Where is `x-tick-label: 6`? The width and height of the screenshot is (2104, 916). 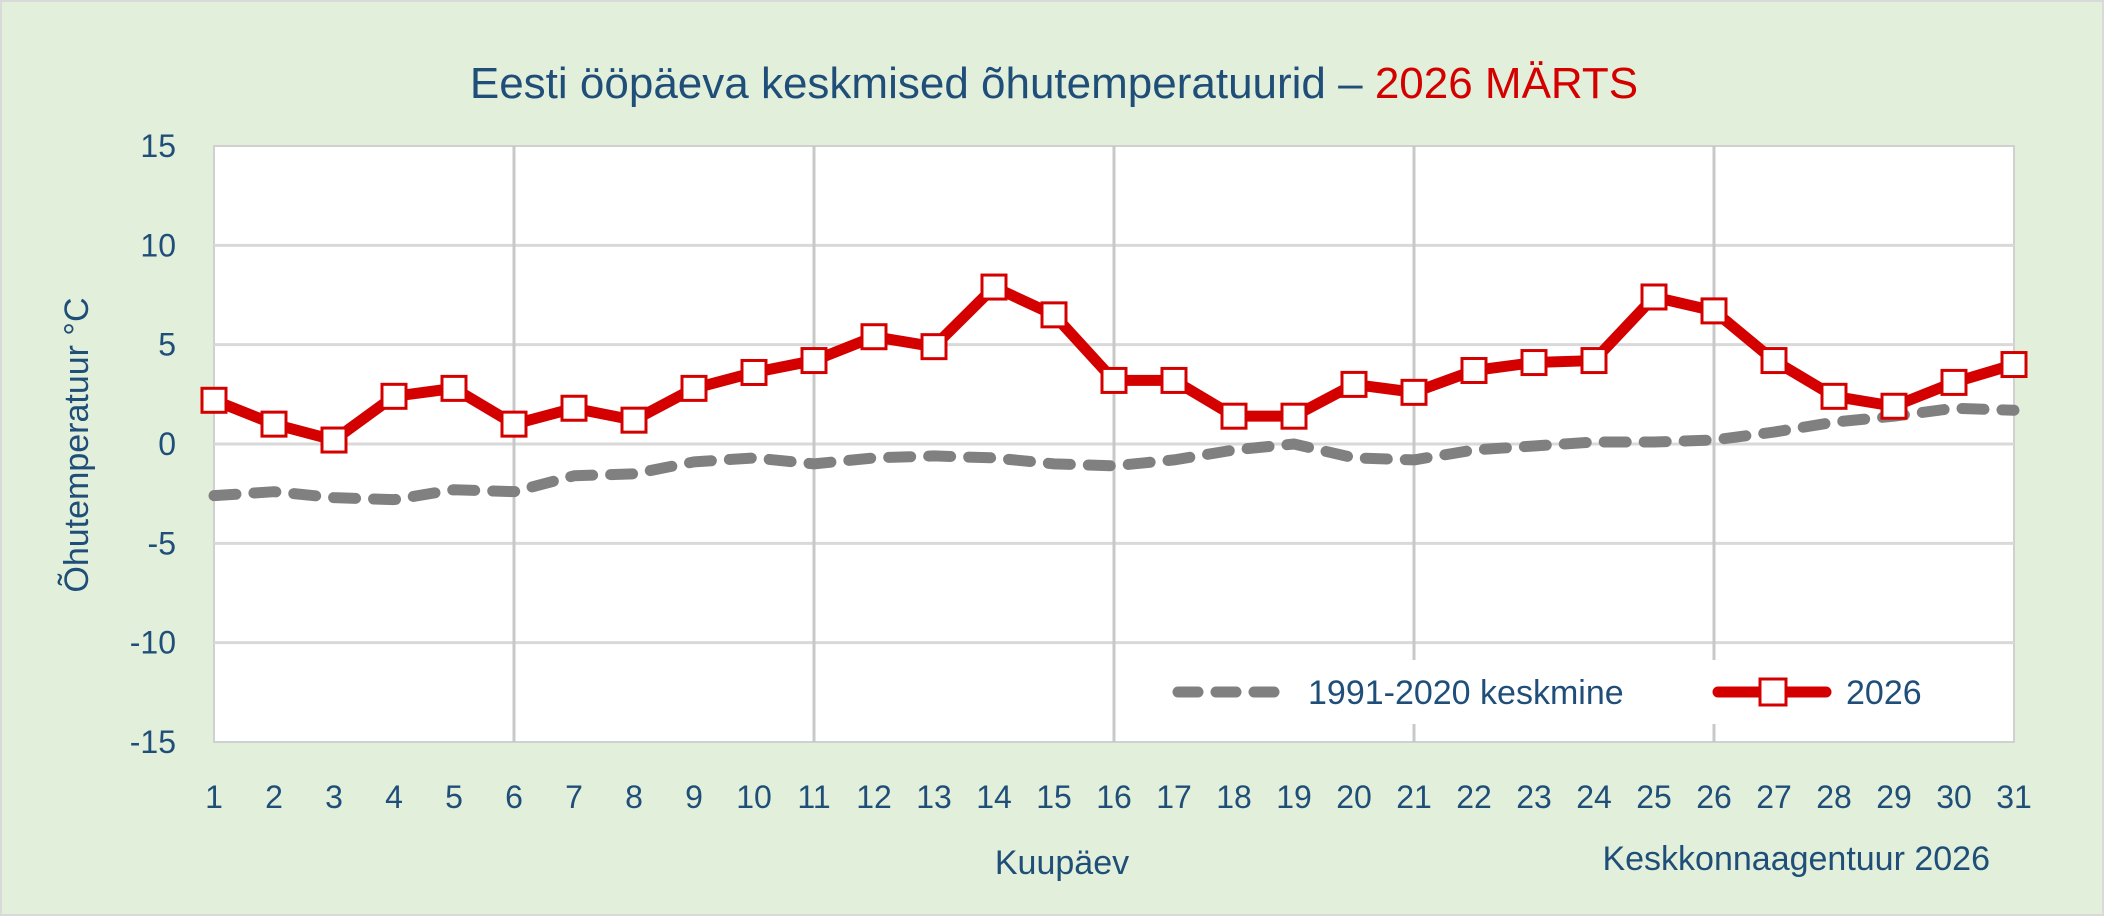 x-tick-label: 6 is located at coordinates (514, 797).